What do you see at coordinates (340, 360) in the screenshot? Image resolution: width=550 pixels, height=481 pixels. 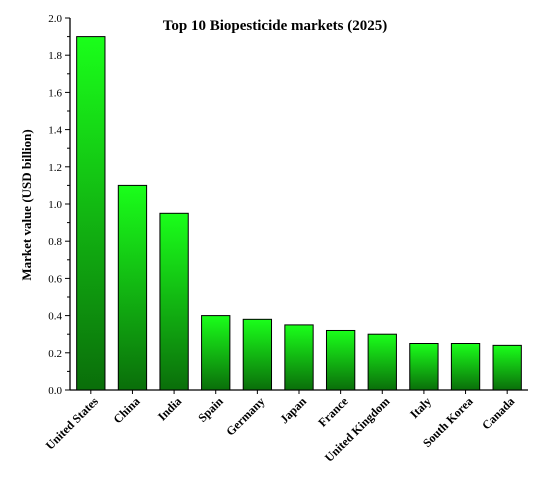 I see `bar-france` at bounding box center [340, 360].